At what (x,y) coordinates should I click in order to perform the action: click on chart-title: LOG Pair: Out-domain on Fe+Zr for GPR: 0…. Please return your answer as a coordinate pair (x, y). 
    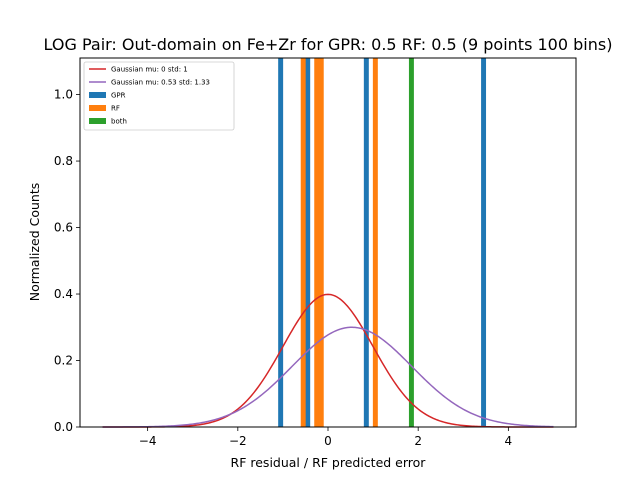
    Looking at the image, I should click on (328, 44).